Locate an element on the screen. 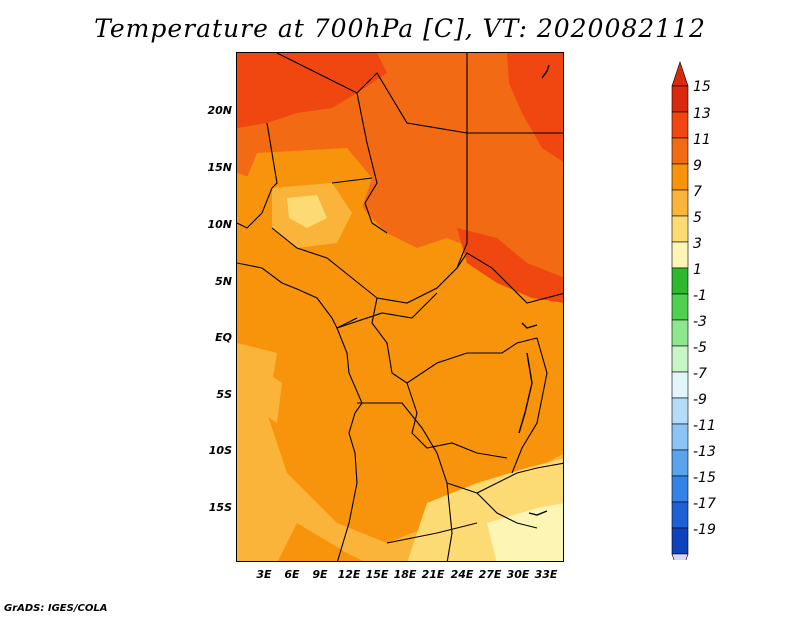 Image resolution: width=800 pixels, height=618 pixels. colorbar-label: 13 is located at coordinates (702, 114).